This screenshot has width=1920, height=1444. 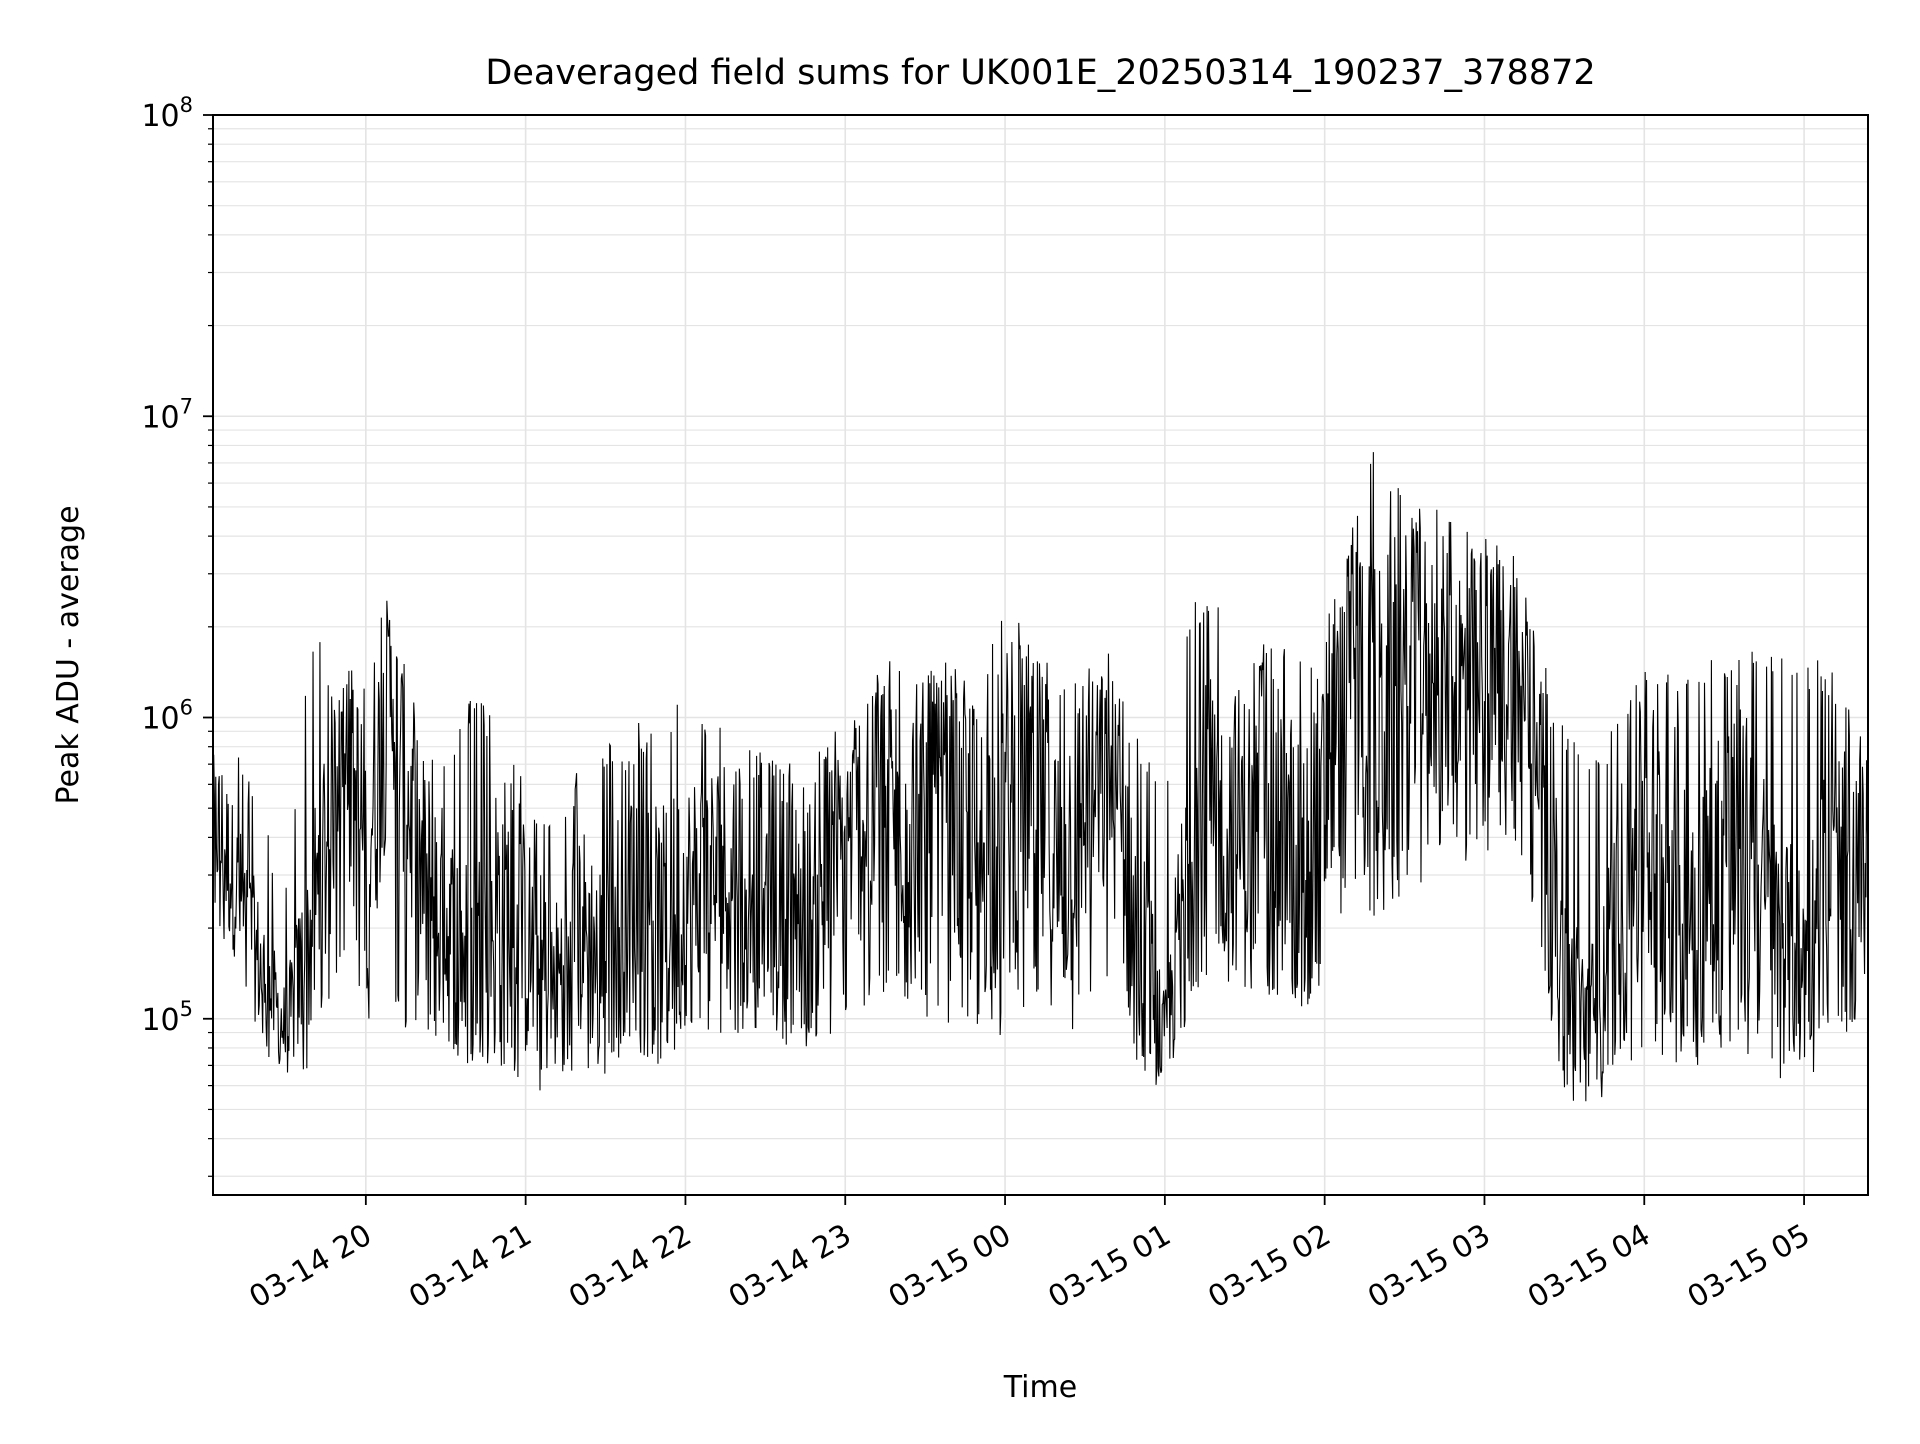 I want to click on y-tick-label: 10⁸, so click(x=167, y=113).